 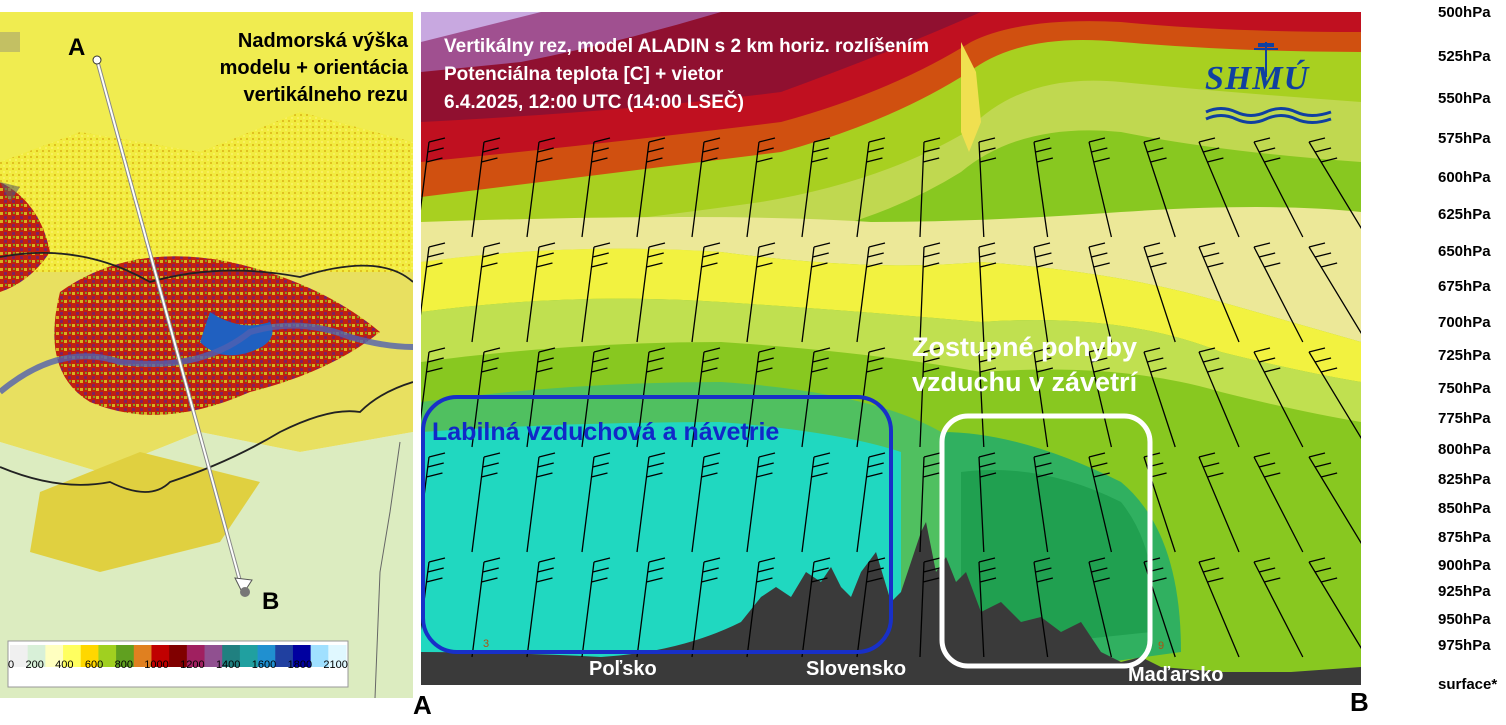 What do you see at coordinates (34, 665) in the screenshot?
I see `colorbar-tick: 200` at bounding box center [34, 665].